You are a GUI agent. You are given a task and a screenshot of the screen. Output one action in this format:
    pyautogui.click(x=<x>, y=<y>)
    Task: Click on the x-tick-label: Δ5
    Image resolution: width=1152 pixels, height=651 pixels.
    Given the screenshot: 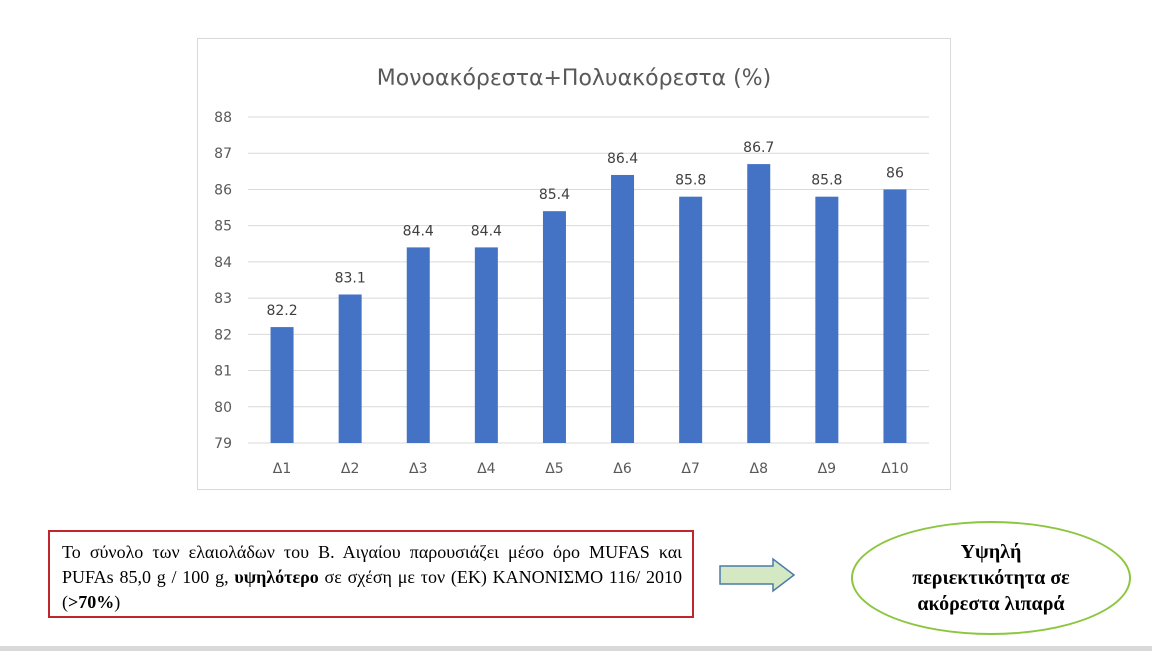 What is the action you would take?
    pyautogui.click(x=554, y=469)
    